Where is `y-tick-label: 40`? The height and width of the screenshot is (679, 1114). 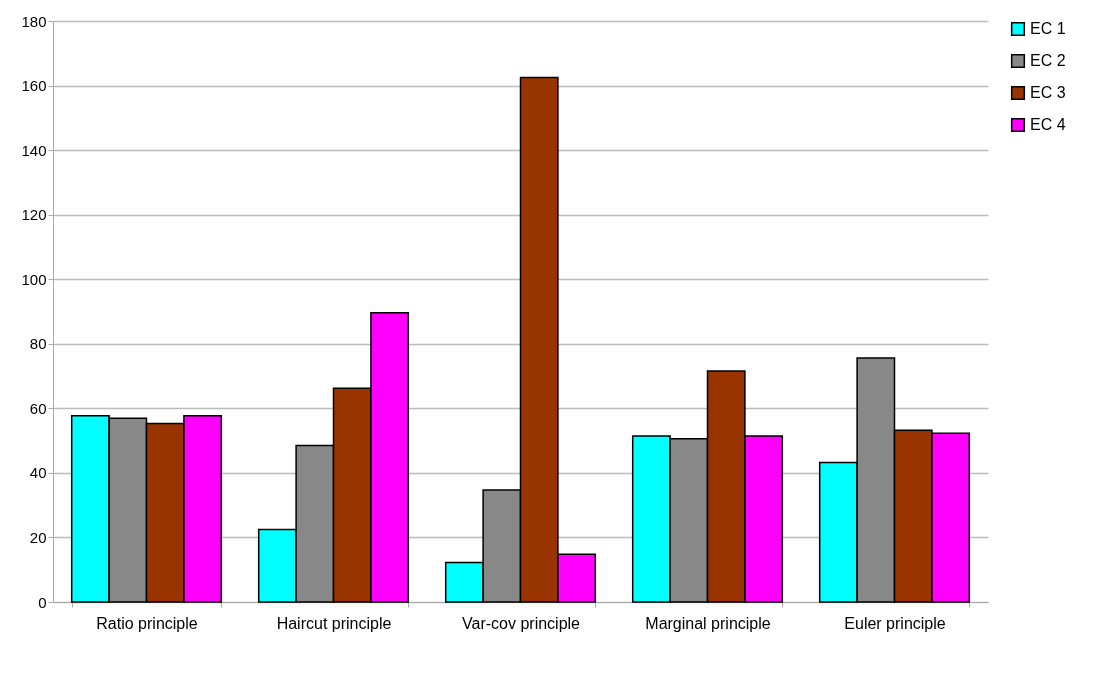
y-tick-label: 40 is located at coordinates (38, 473).